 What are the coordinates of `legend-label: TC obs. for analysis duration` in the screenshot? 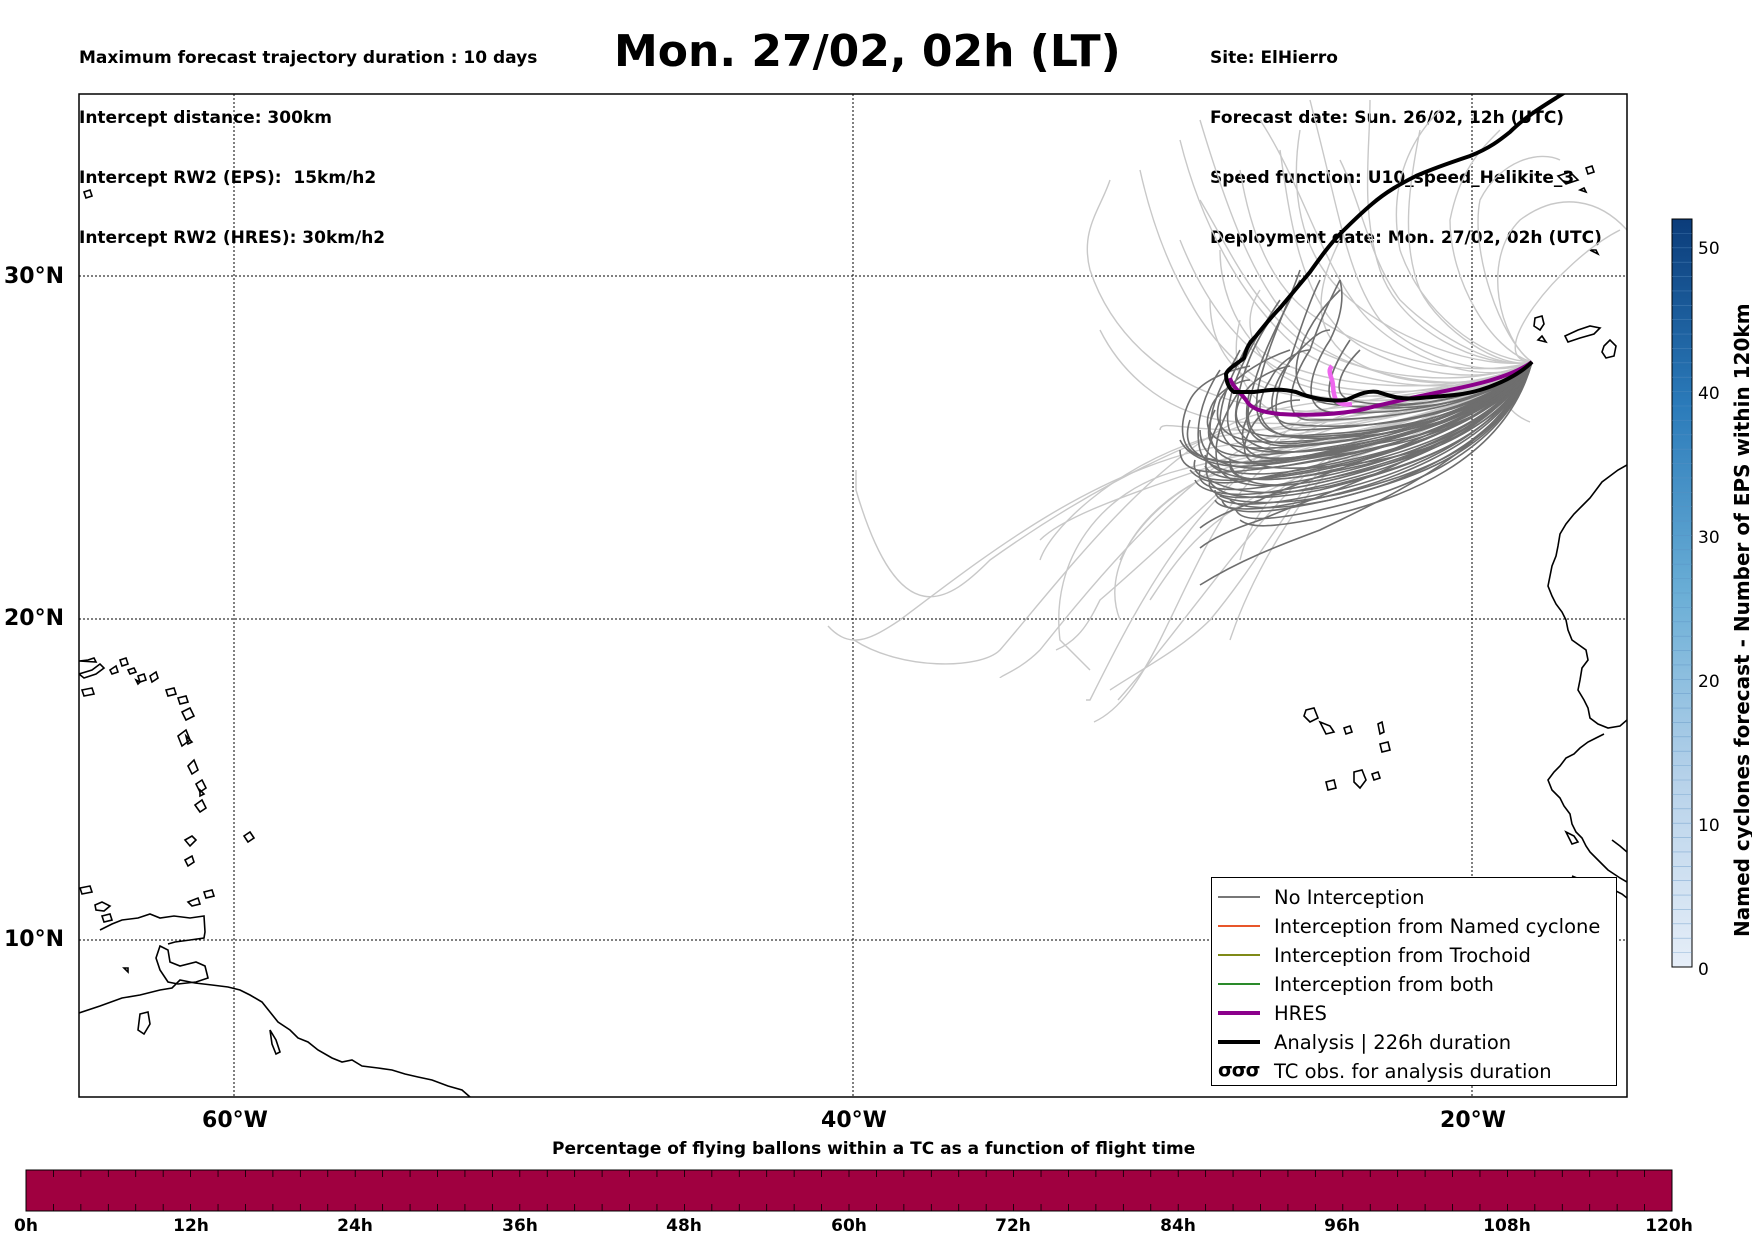 It's located at (1413, 1071).